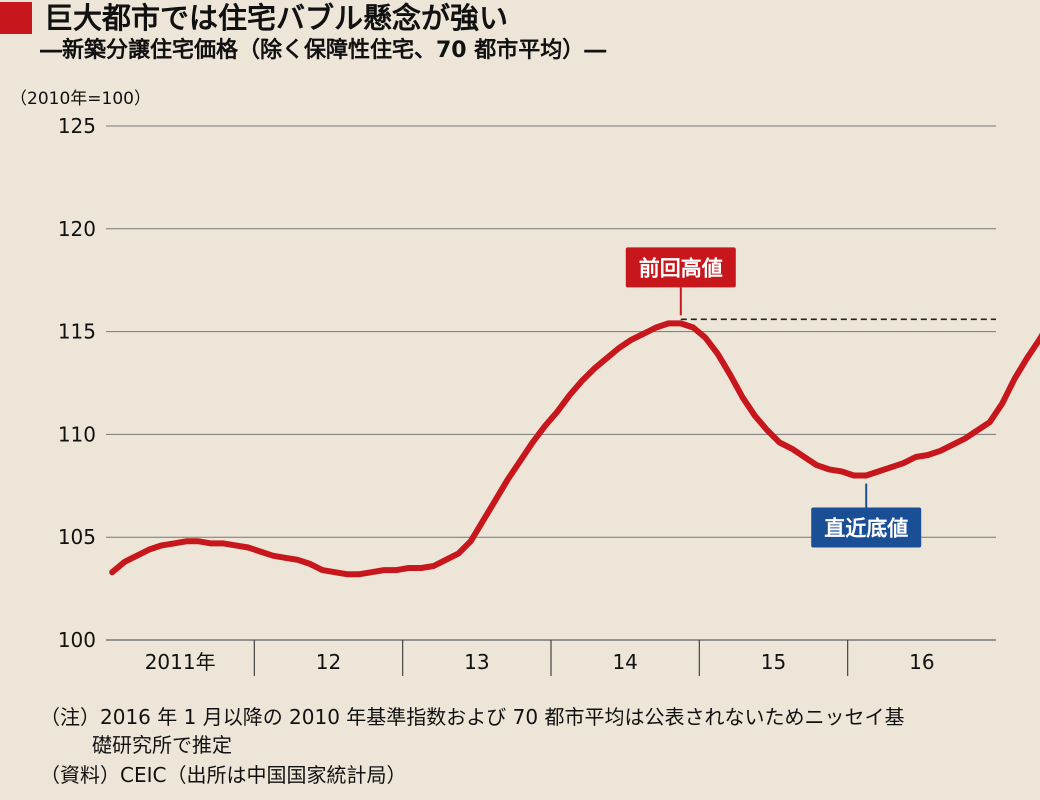  Describe the element at coordinates (77, 126) in the screenshot. I see `y-tick-label-125: 125` at that location.